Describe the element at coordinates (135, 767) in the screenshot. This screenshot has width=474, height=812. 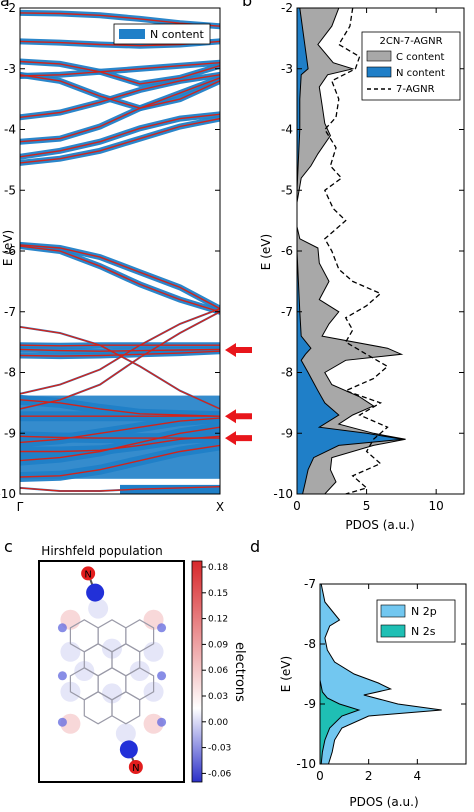
I see `nitrogen-atom` at that location.